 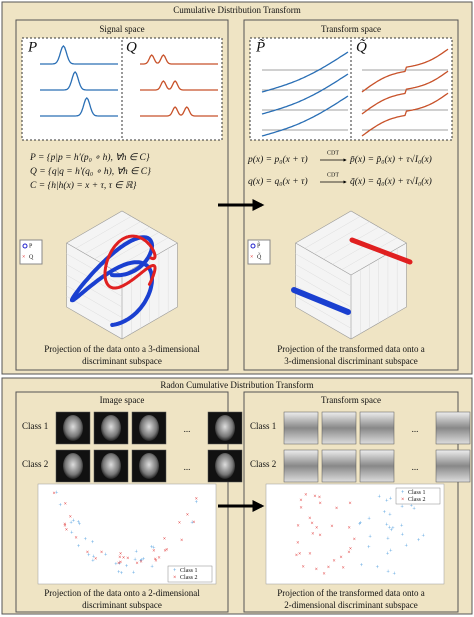 I want to click on box-title: Transform space, so click(x=351, y=29).